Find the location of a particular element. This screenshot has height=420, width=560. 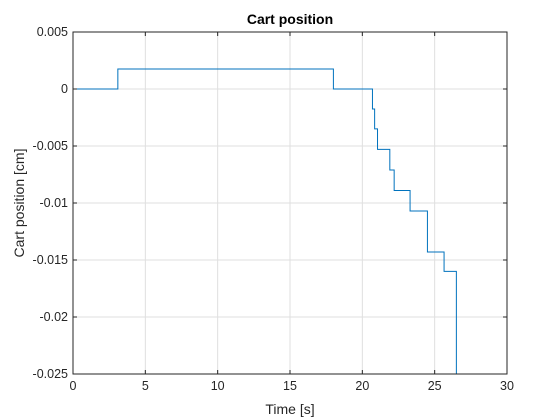

x-tick-label: 0 is located at coordinates (73, 386).